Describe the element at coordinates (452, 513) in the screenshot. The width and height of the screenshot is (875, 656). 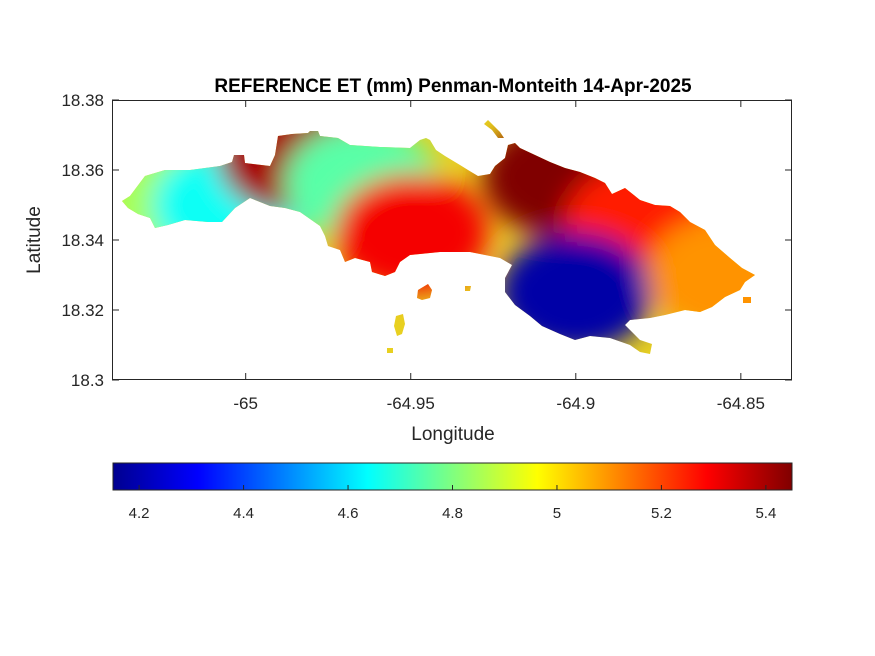
I see `colorbar-tick-label: 4.8` at that location.